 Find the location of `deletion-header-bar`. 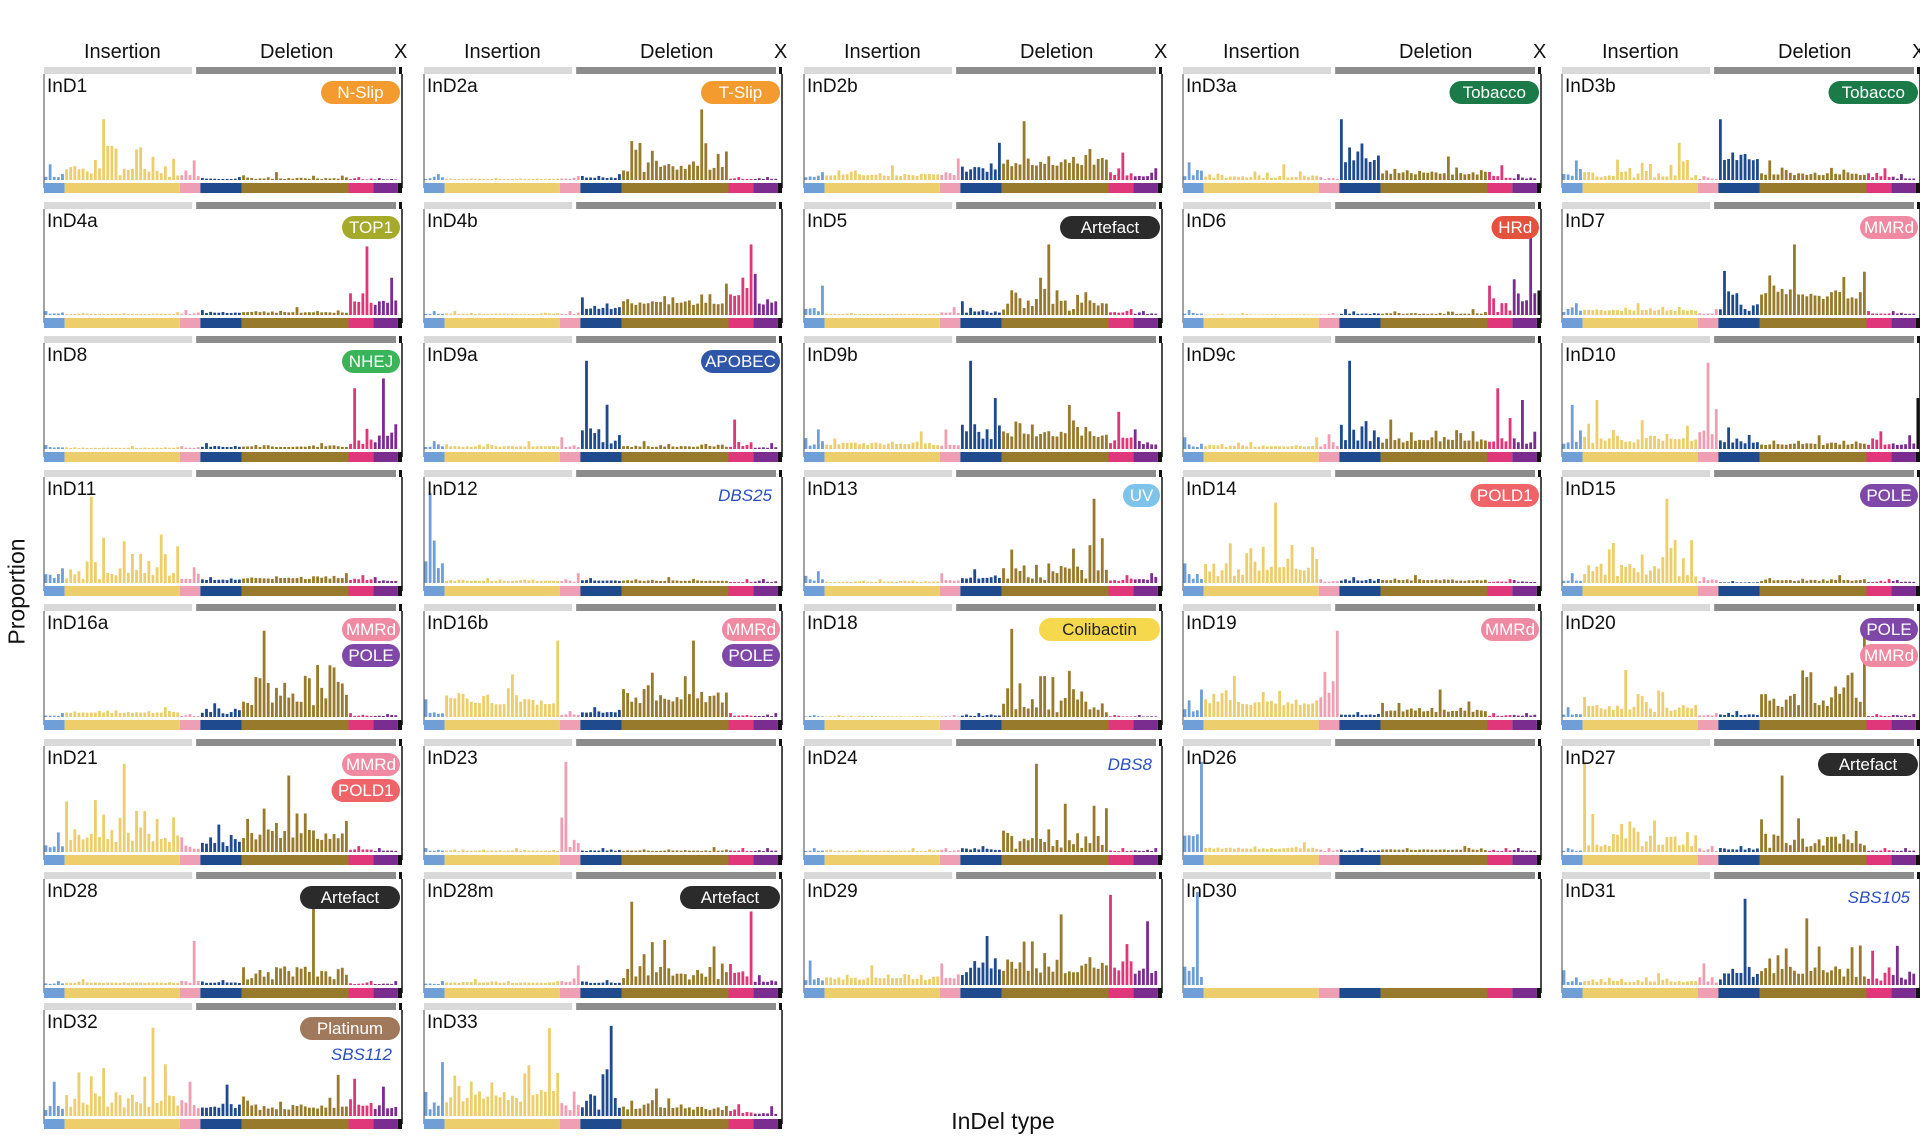

deletion-header-bar is located at coordinates (676, 473).